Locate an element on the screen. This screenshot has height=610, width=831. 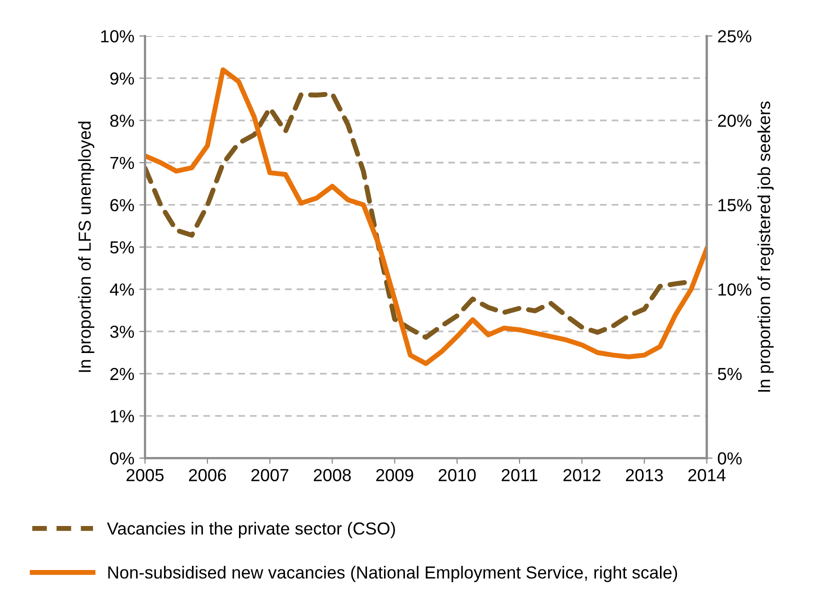
x-tick-label: 2014 is located at coordinates (707, 475).